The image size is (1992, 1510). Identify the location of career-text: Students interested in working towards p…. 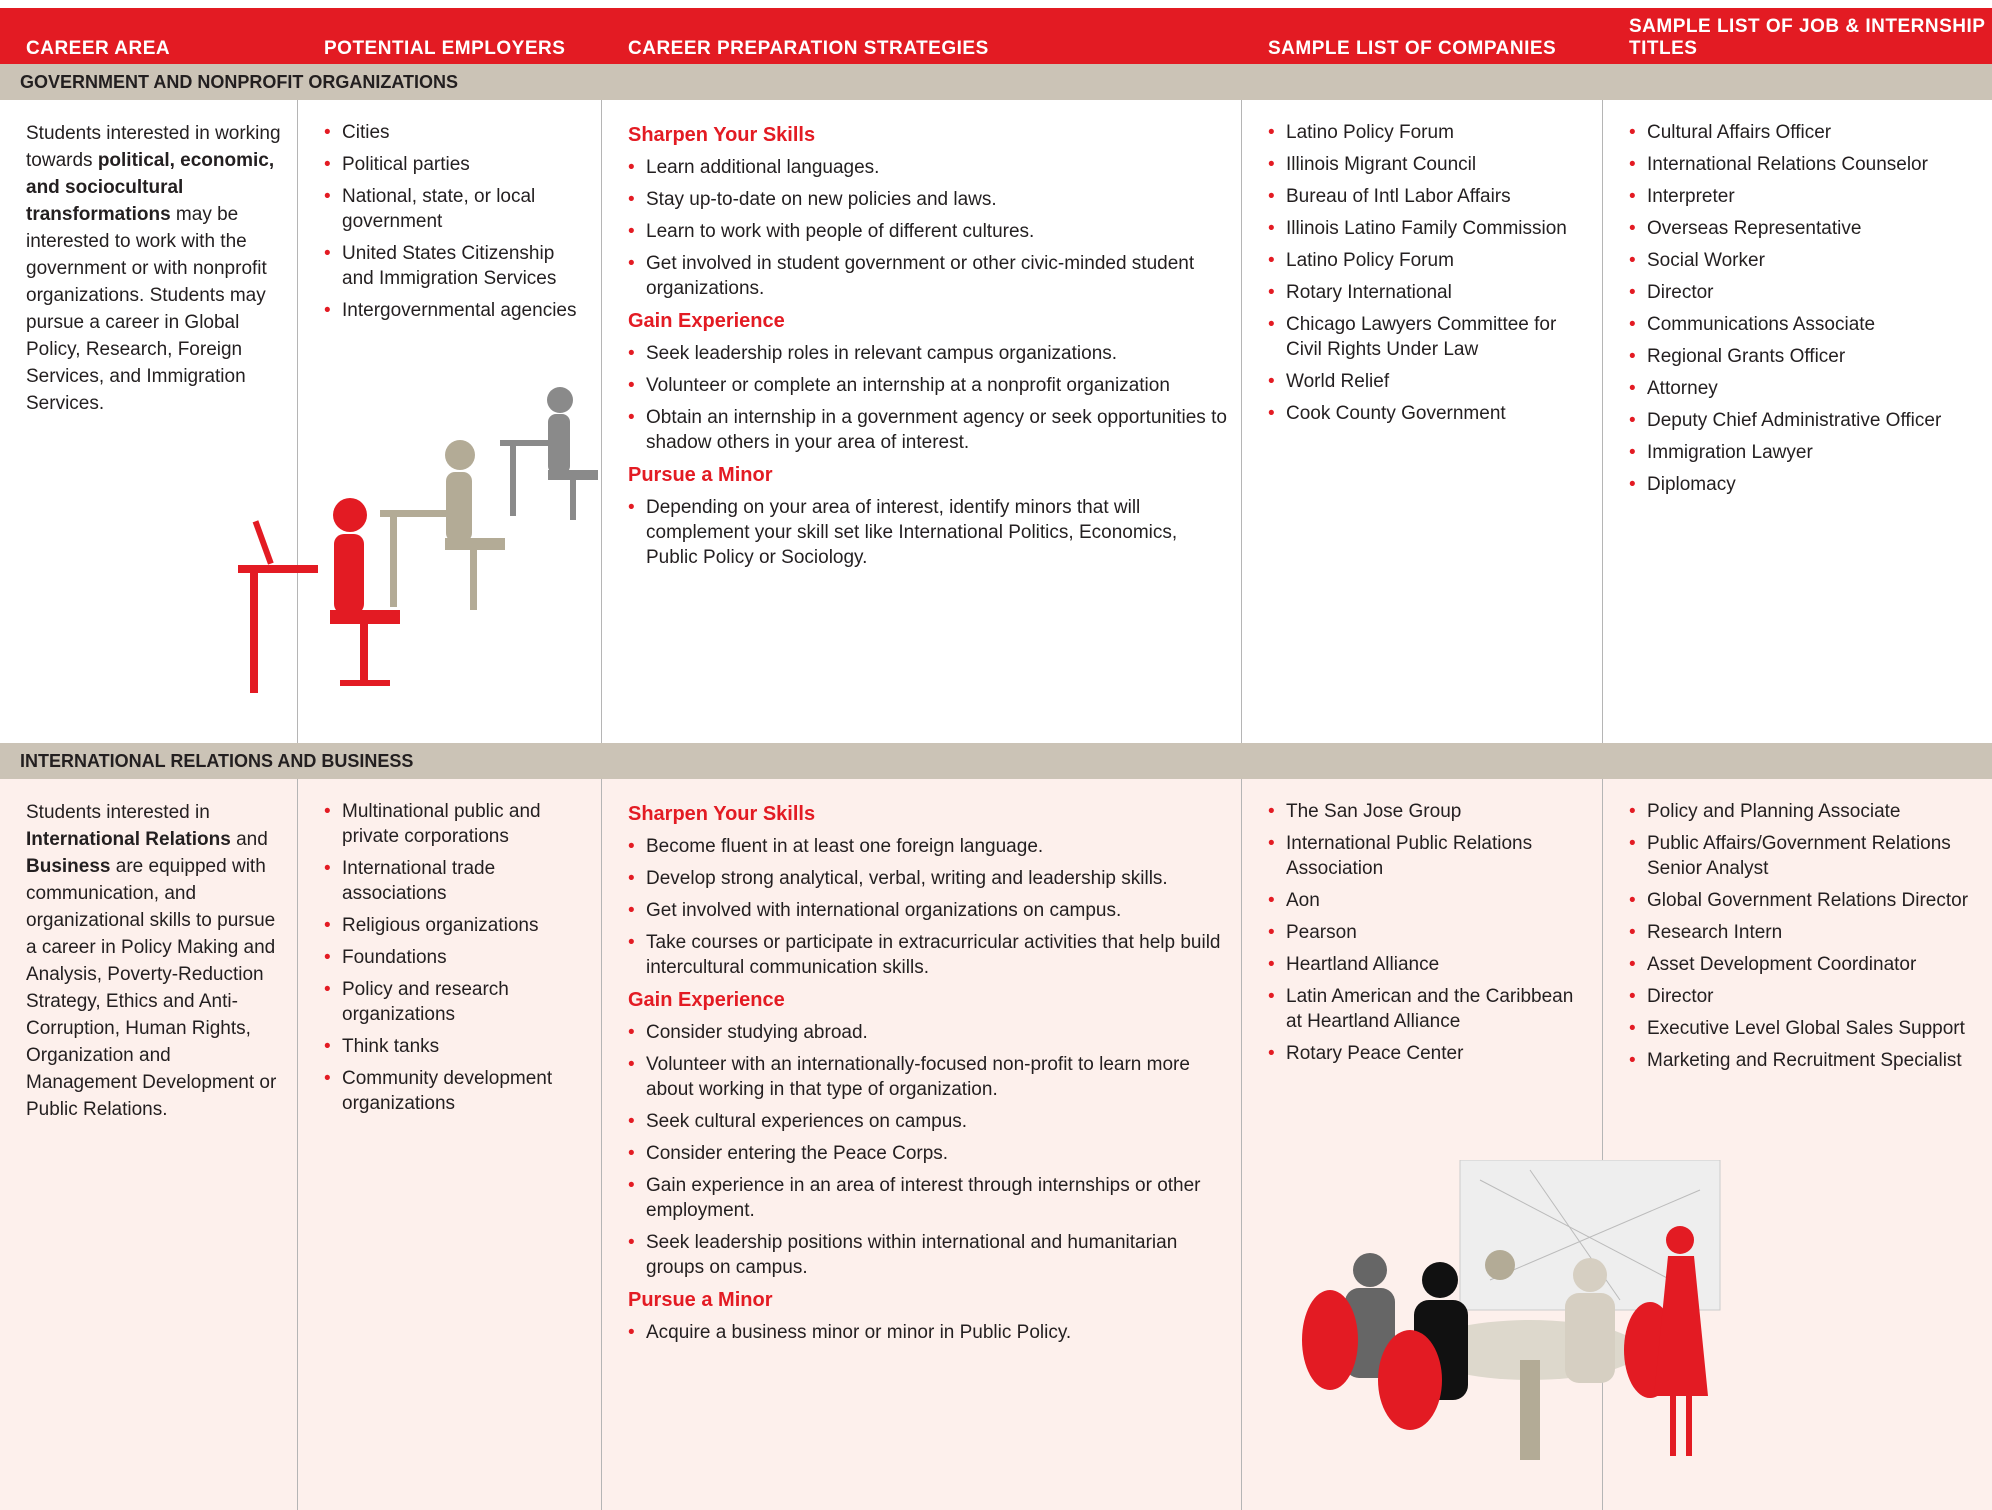
(154, 268).